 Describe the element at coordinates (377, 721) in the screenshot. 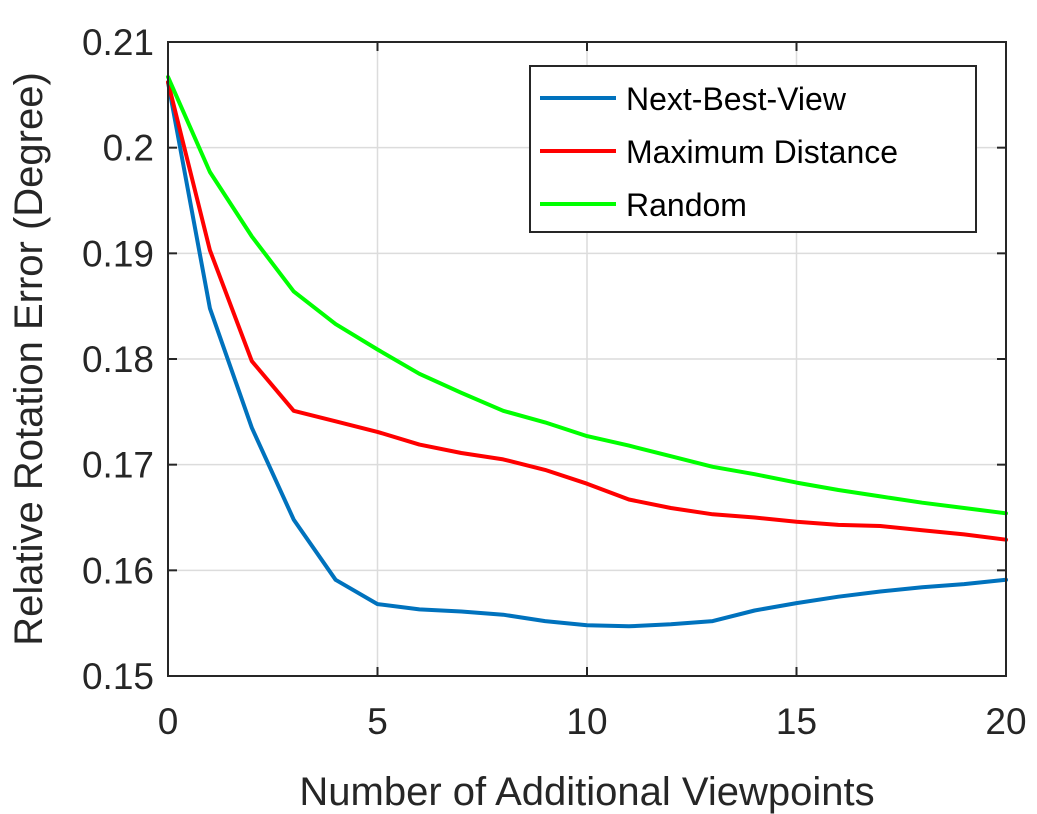

I see `x-tick-label: 5` at that location.